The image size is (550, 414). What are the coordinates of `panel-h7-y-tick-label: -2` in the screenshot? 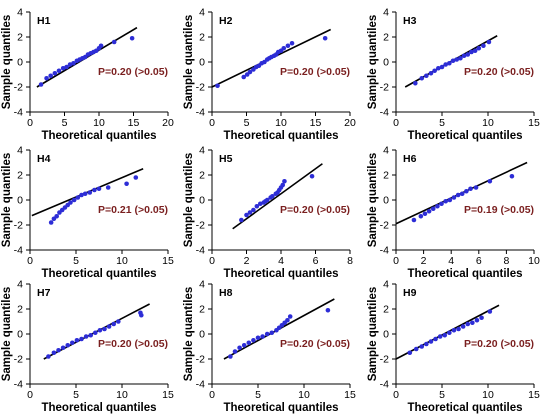 It's located at (18, 360).